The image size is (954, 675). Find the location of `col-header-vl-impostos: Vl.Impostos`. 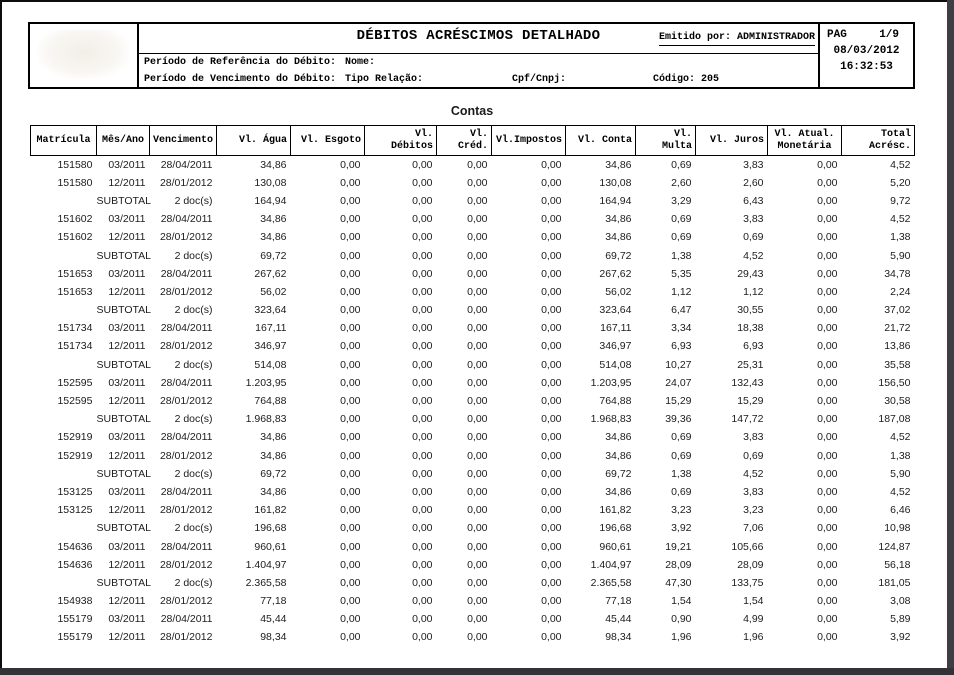

col-header-vl-impostos: Vl.Impostos is located at coordinates (528, 140).